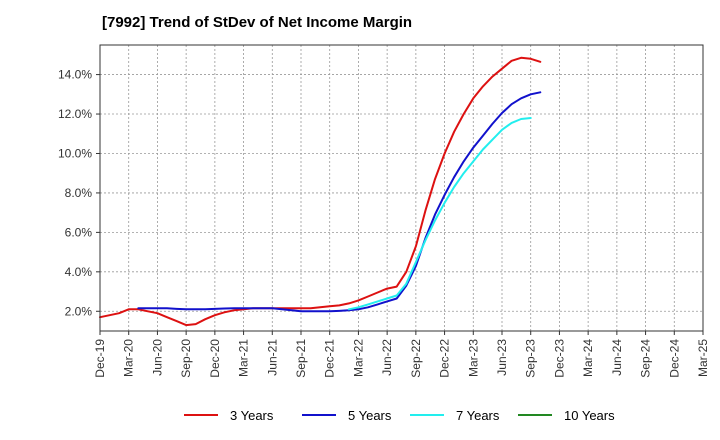 This screenshot has width=720, height=440. I want to click on x-tick-label: Jun-24, so click(617, 357).